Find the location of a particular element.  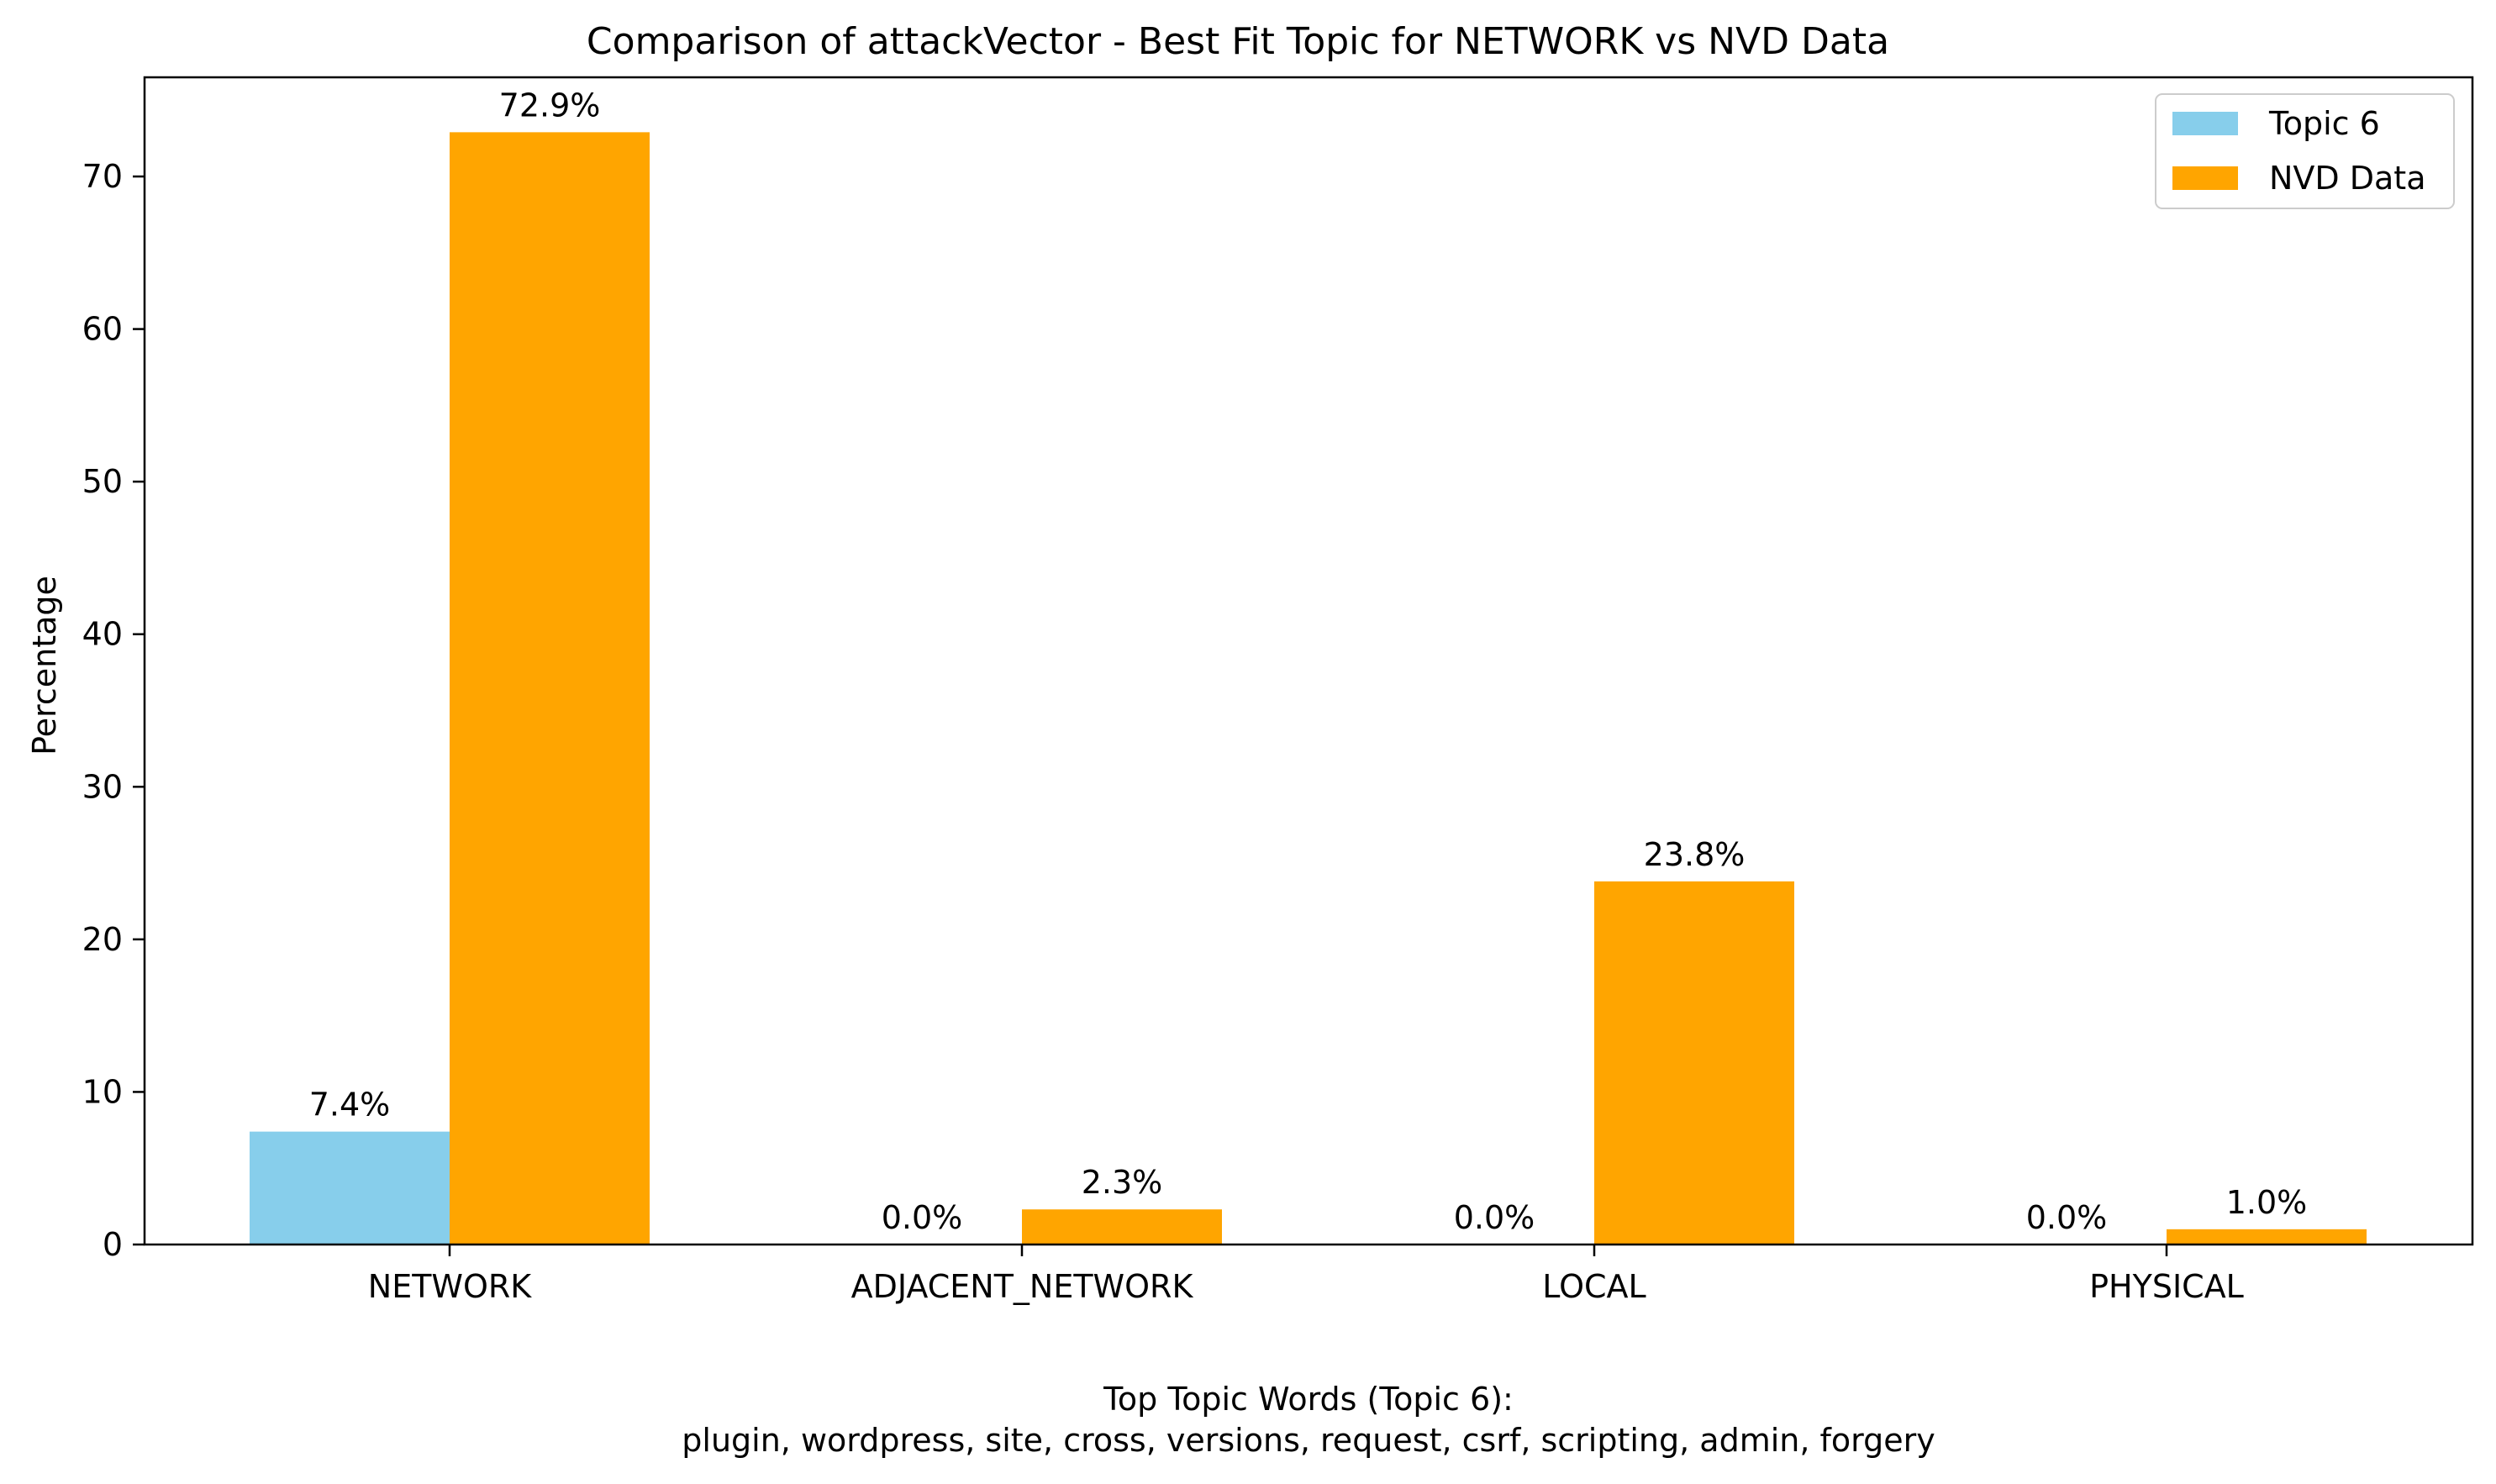

legend: Topic 6 NVD Data is located at coordinates (2305, 151).